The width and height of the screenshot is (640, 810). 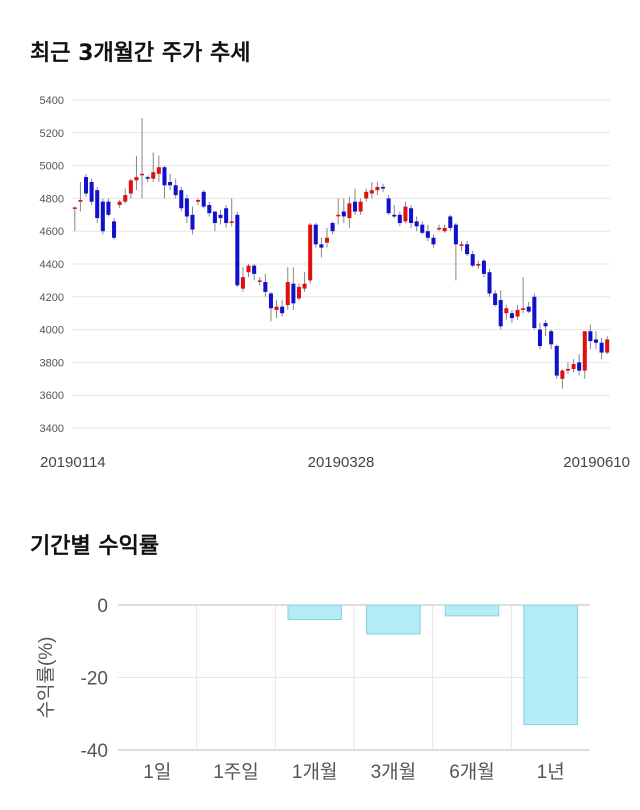 I want to click on y-tick-label: 4800, so click(x=52, y=199).